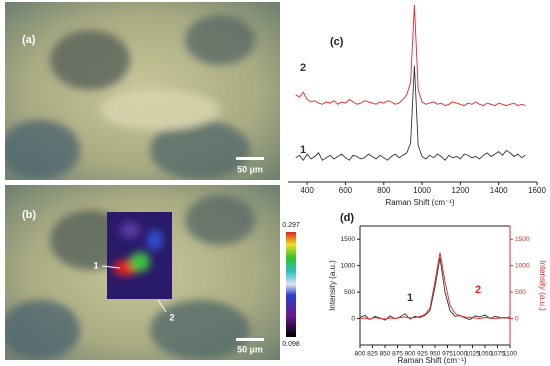  What do you see at coordinates (372, 354) in the screenshot?
I see `x-tick-label: 825` at bounding box center [372, 354].